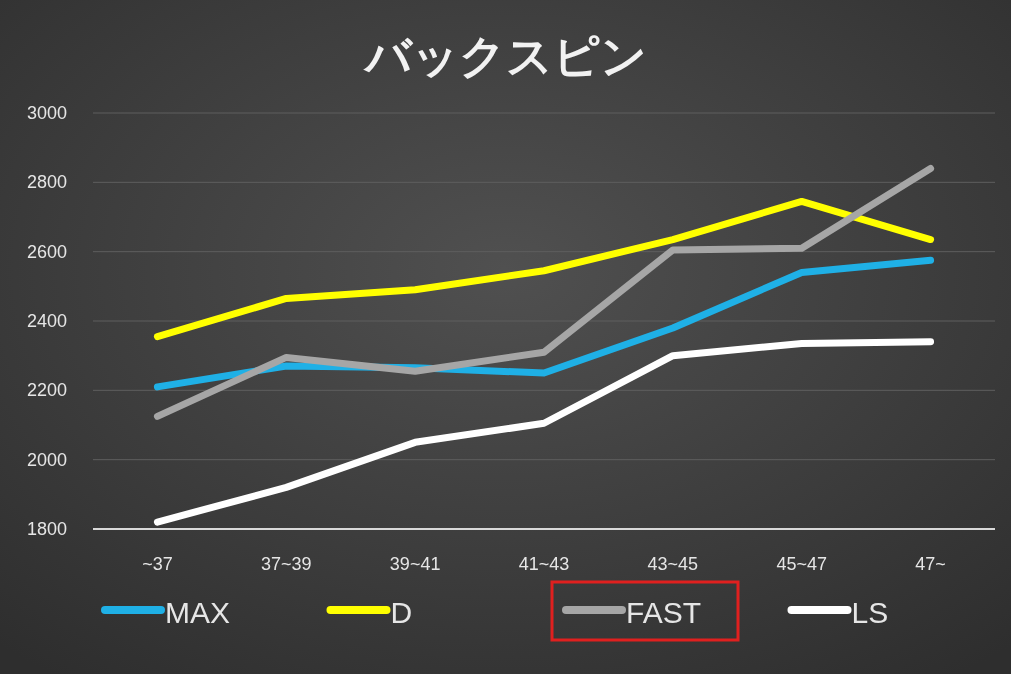 This screenshot has width=1011, height=674. What do you see at coordinates (157, 564) in the screenshot?
I see `x-tick-label: ~37` at bounding box center [157, 564].